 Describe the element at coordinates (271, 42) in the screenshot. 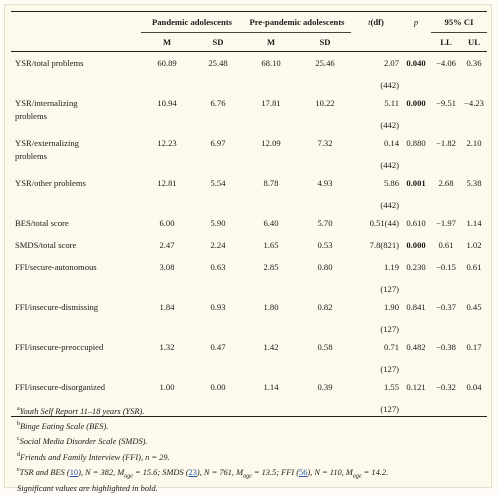

I see `header-m2: M` at that location.